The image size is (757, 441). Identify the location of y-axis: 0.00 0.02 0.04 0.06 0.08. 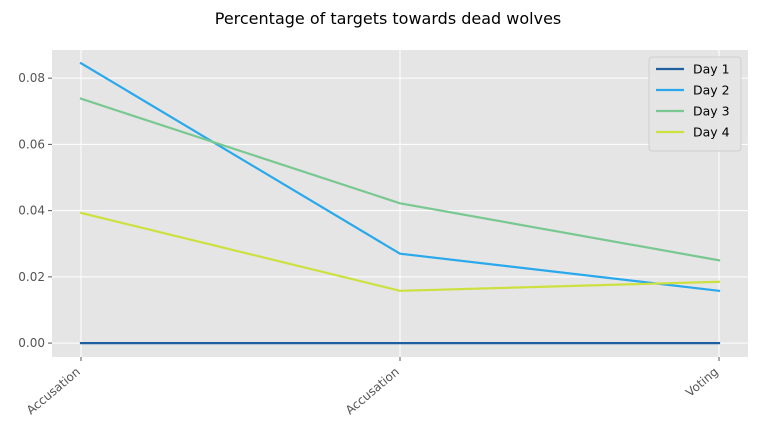
(35, 210).